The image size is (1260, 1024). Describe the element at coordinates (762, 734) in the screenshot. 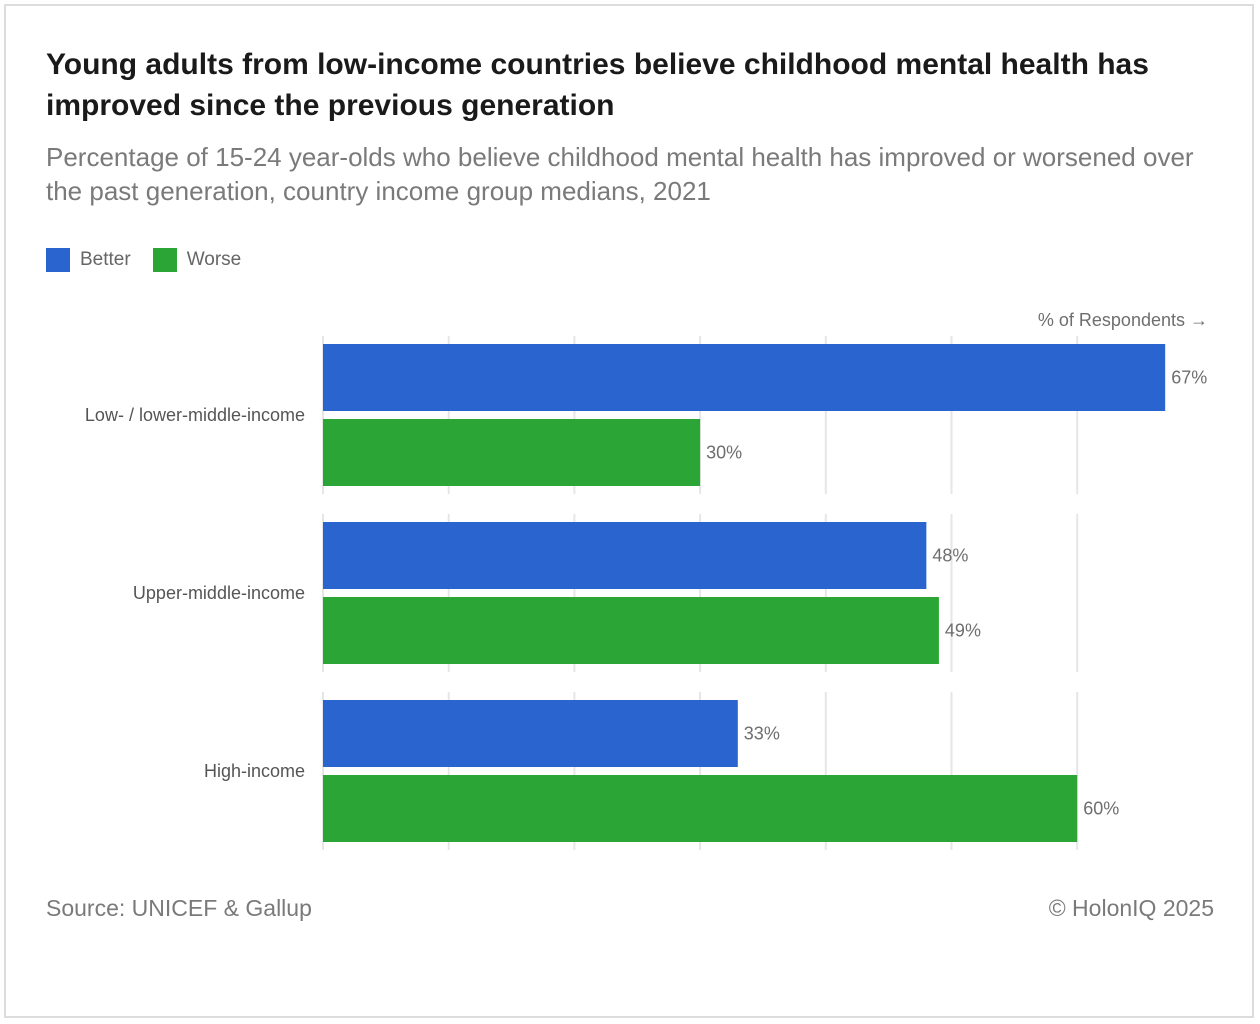

I see `data-label: 33%` at that location.